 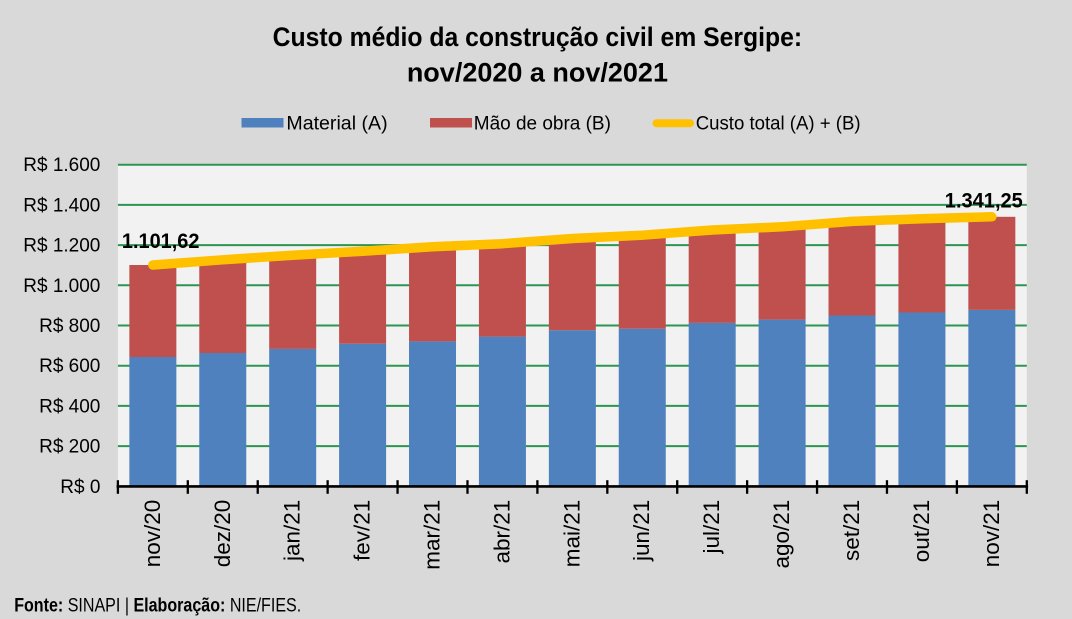 What do you see at coordinates (432, 535) in the screenshot?
I see `svg-text: mar/21` at bounding box center [432, 535].